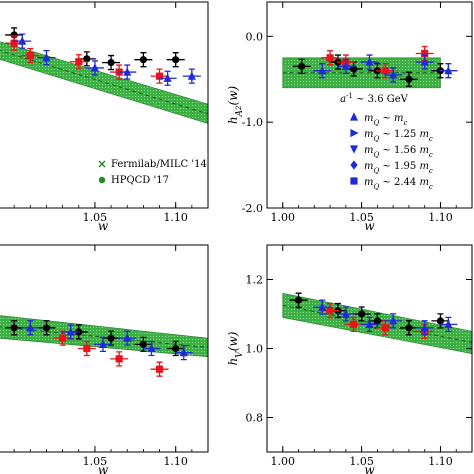 This screenshot has height=474, width=474. What do you see at coordinates (235, 105) in the screenshot?
I see `y-axis-label: hA2(w)` at bounding box center [235, 105].